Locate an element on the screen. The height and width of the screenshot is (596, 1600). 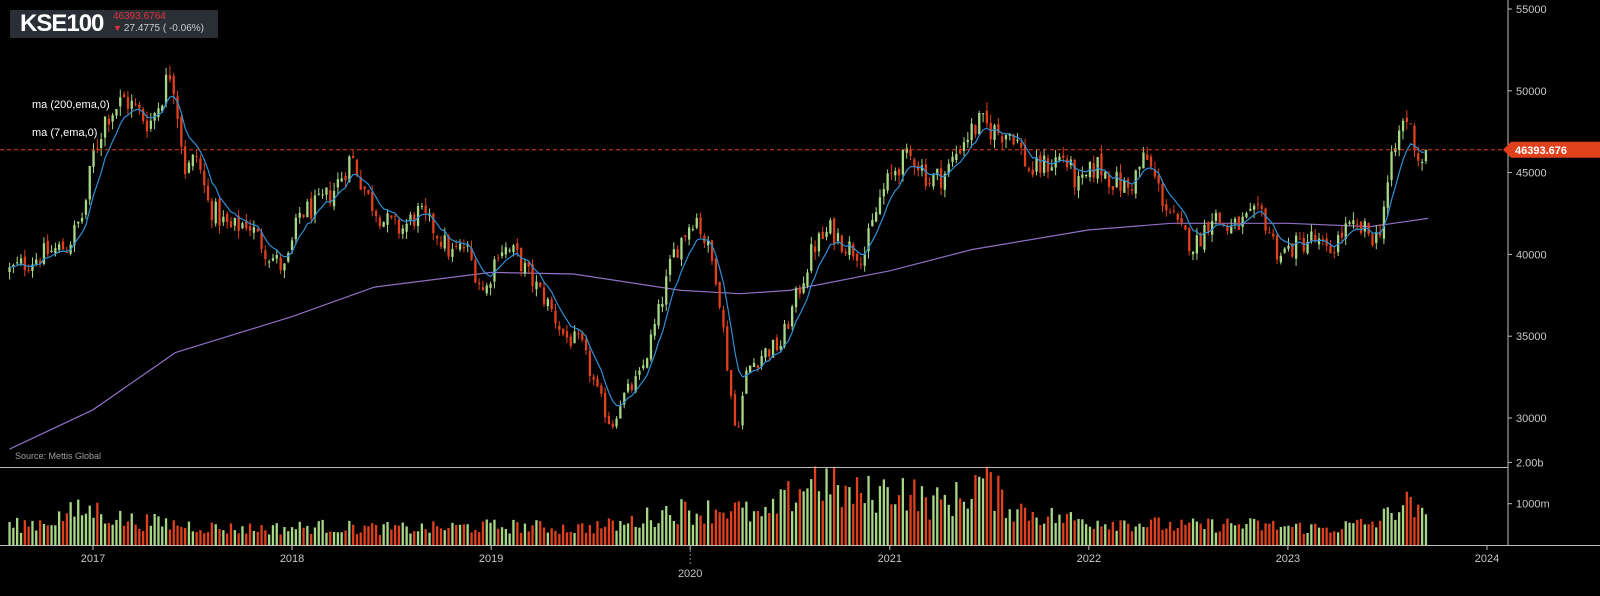
ma-200-legend-label: ma (200,ema,0) is located at coordinates (71, 105).